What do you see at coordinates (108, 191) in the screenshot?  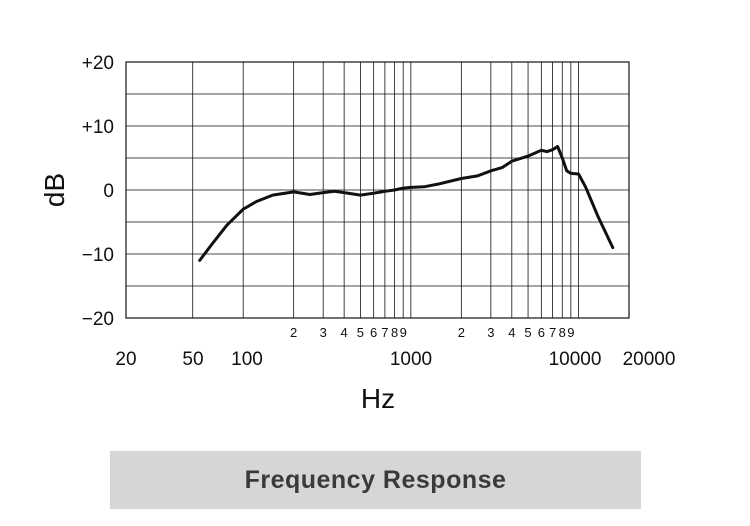 I see `y-tick-label: 0` at bounding box center [108, 191].